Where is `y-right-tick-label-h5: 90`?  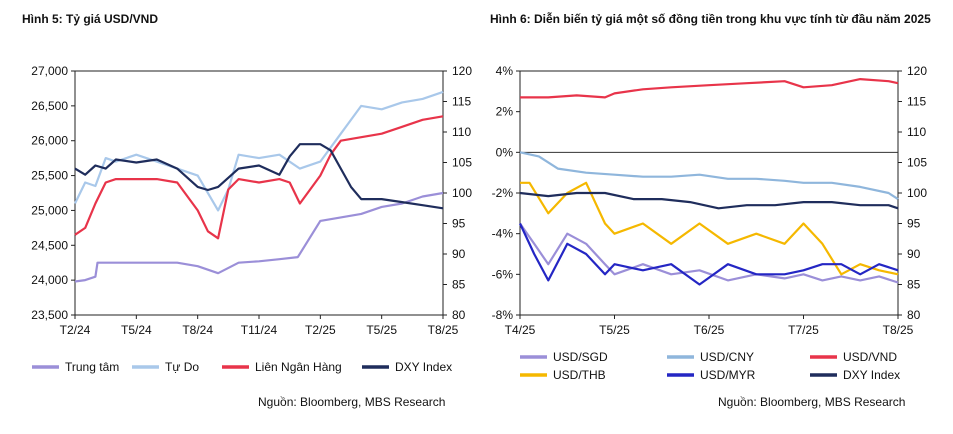 y-right-tick-label-h5: 90 is located at coordinates (459, 254).